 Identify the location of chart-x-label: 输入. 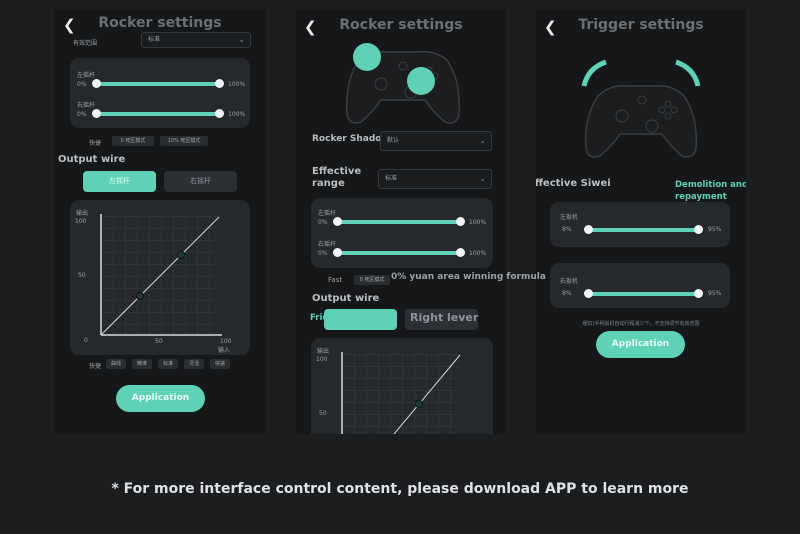
(224, 350).